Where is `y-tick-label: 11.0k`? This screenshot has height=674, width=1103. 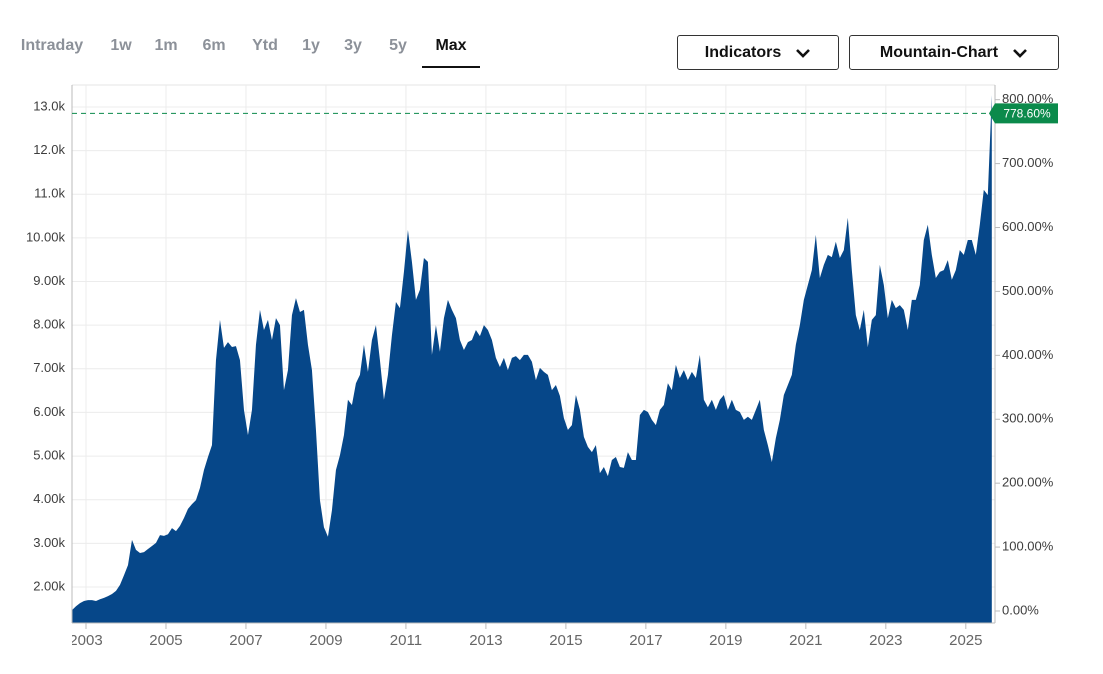 y-tick-label: 11.0k is located at coordinates (49, 193).